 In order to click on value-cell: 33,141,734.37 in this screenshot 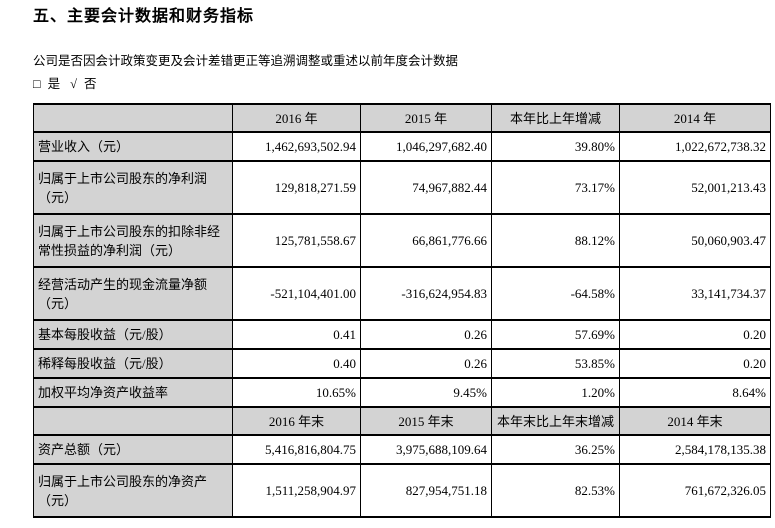, I will do `click(695, 293)`.